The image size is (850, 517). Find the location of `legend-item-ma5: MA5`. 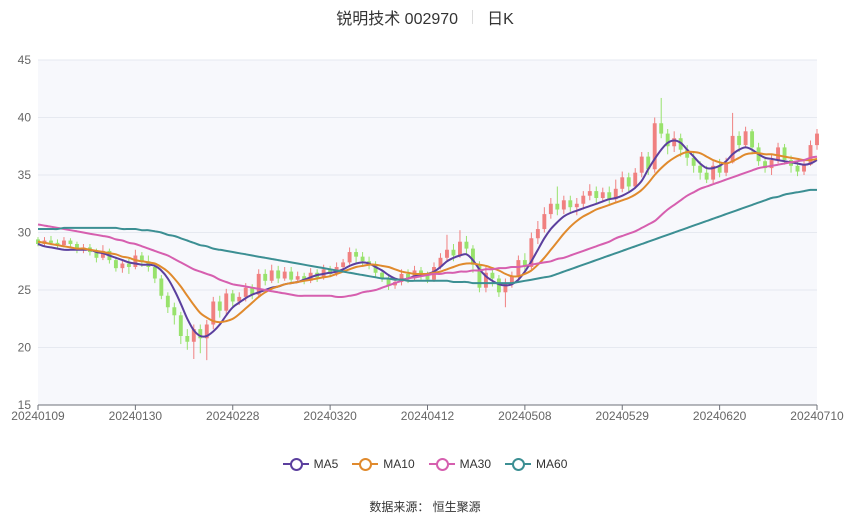

legend-item-ma5: MA5 is located at coordinates (310, 464).